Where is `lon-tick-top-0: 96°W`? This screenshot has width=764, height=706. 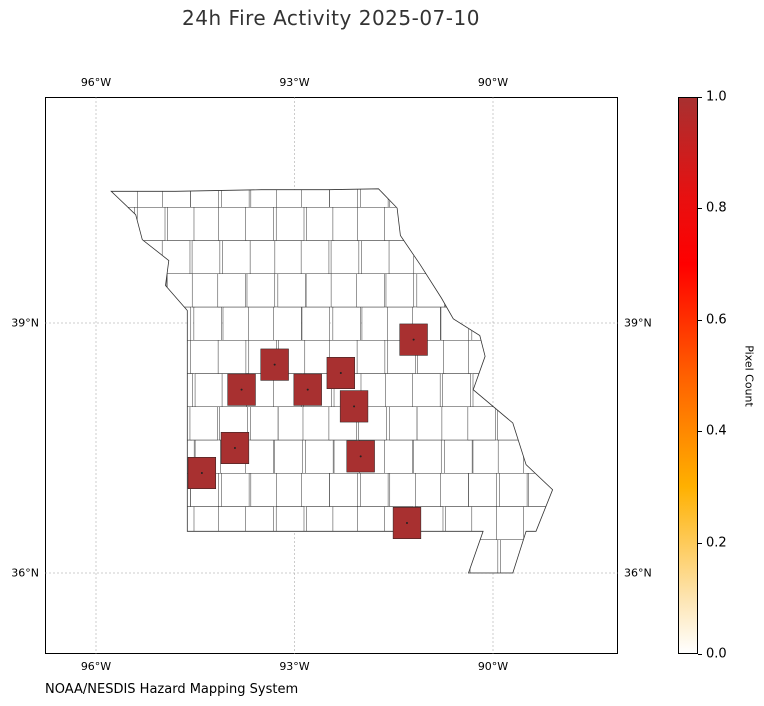 lon-tick-top-0: 96°W is located at coordinates (96, 82).